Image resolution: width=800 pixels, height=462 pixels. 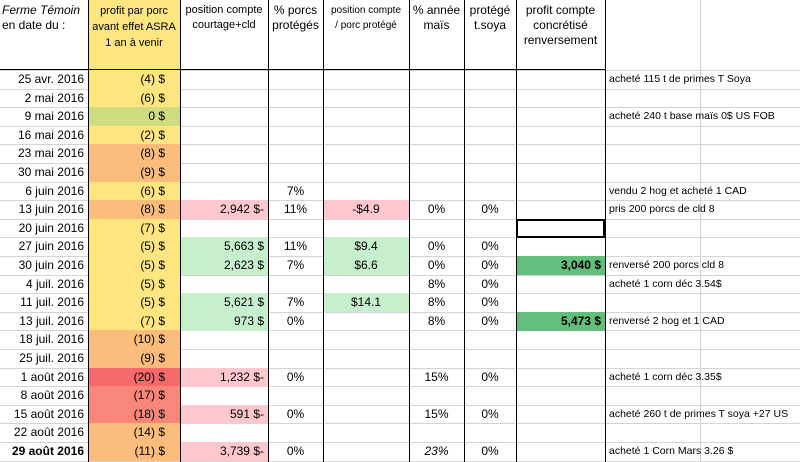 I want to click on cell-position: 2,942 $-, so click(x=224, y=210).